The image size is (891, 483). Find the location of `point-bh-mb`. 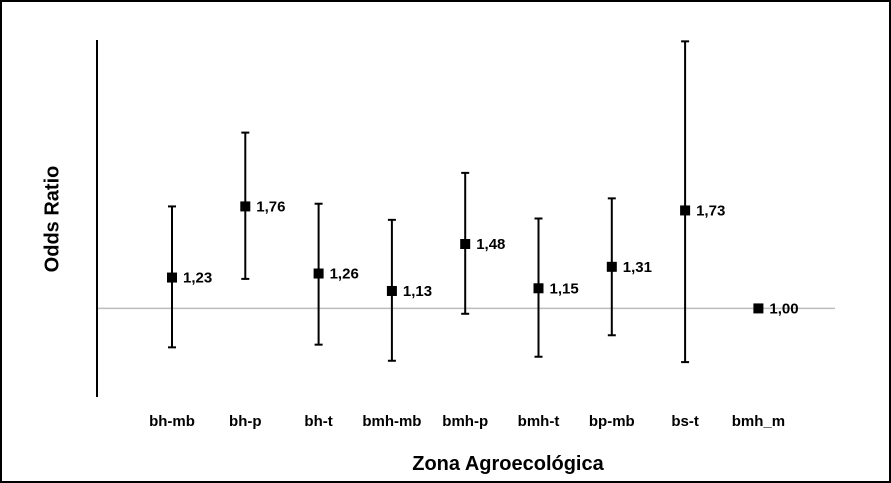

point-bh-mb is located at coordinates (172, 277).